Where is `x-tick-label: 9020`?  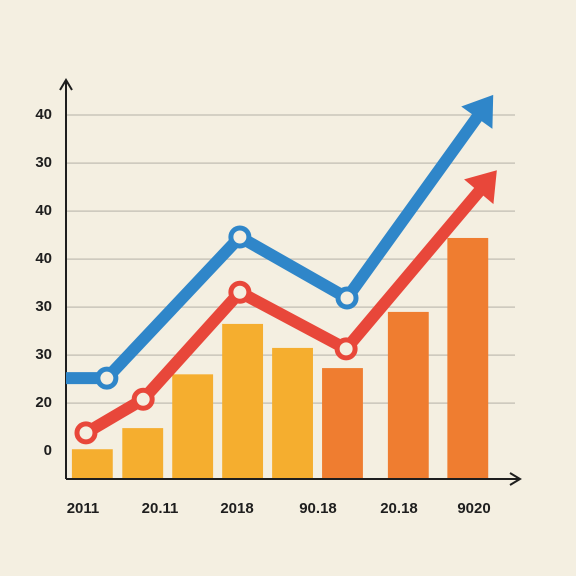
x-tick-label: 9020 is located at coordinates (473, 508).